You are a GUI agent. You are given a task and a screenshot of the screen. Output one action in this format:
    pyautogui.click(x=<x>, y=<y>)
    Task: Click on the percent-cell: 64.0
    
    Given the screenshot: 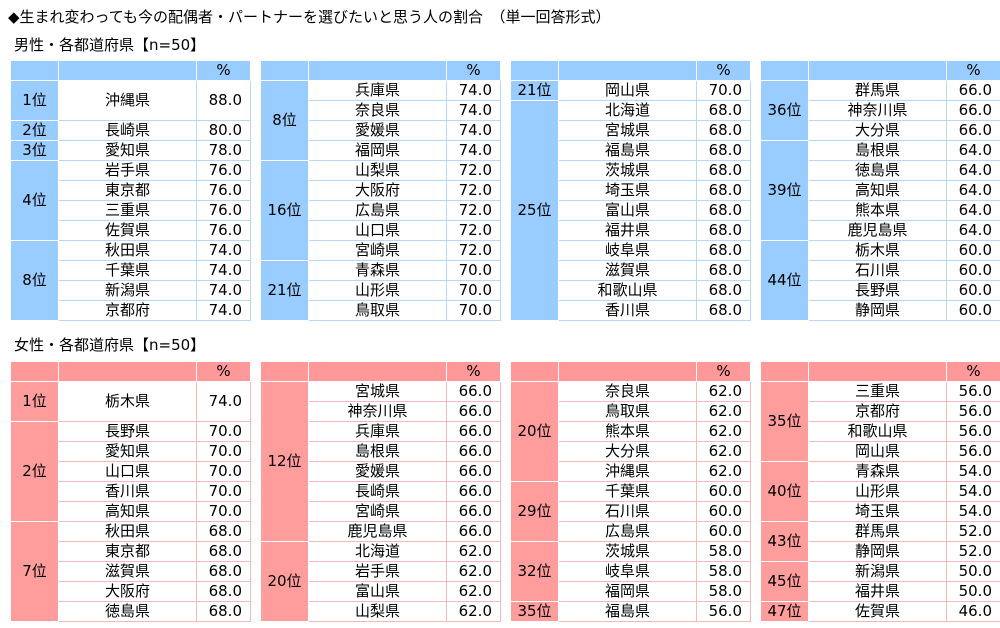 What is the action you would take?
    pyautogui.click(x=973, y=150)
    